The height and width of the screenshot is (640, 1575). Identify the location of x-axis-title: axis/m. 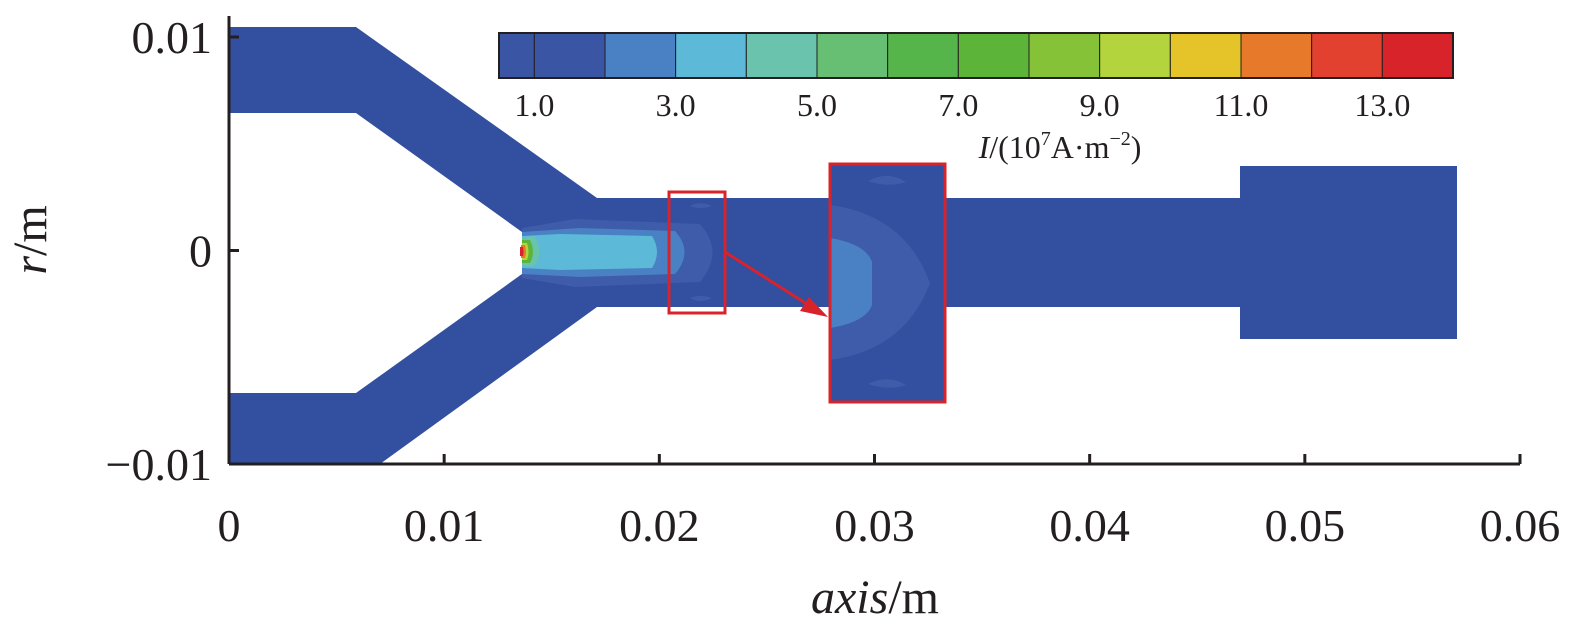
(875, 597).